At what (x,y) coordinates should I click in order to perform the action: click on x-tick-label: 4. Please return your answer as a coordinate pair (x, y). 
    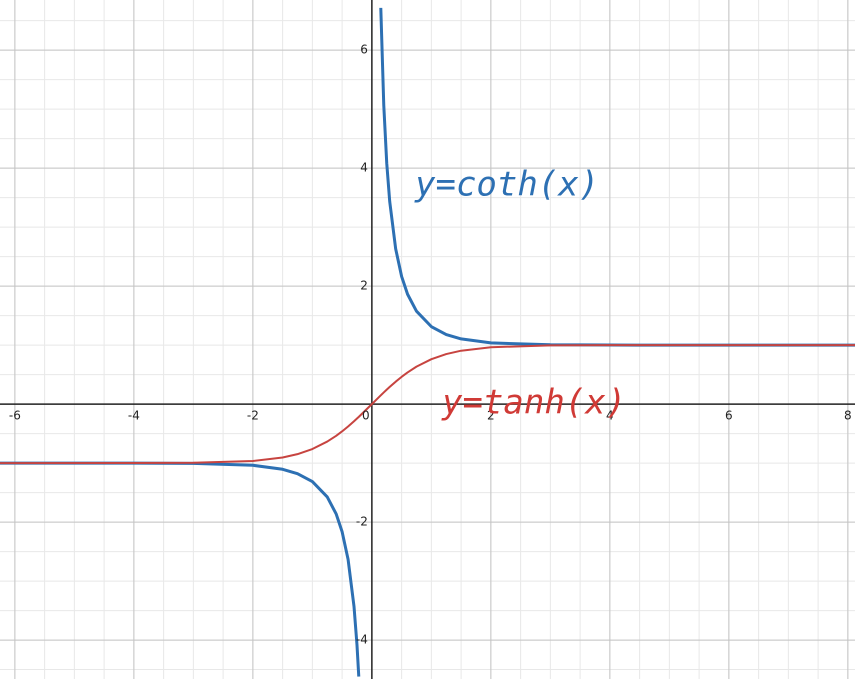
    Looking at the image, I should click on (610, 416).